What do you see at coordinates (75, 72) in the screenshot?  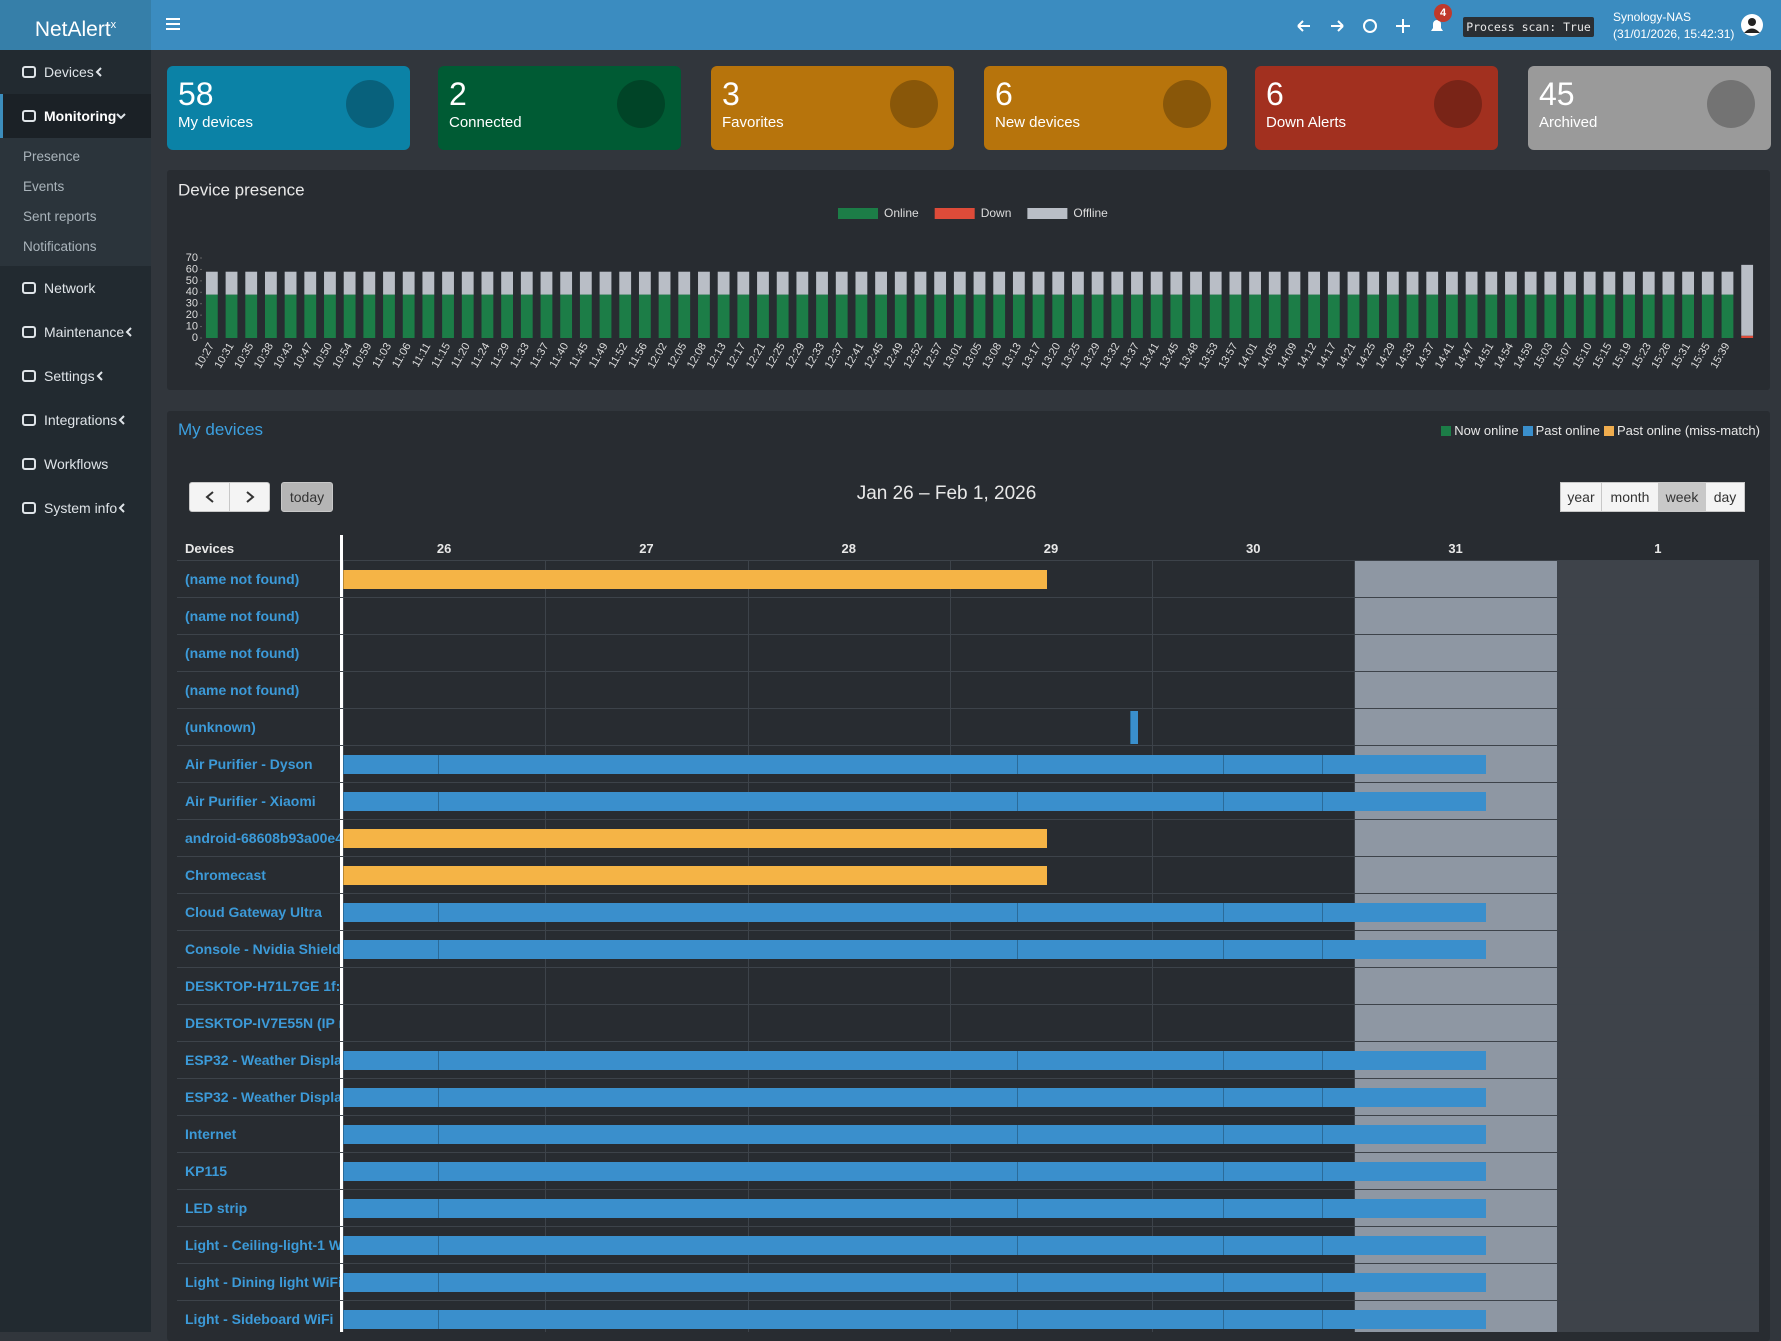 I see `nav-item: Devices` at bounding box center [75, 72].